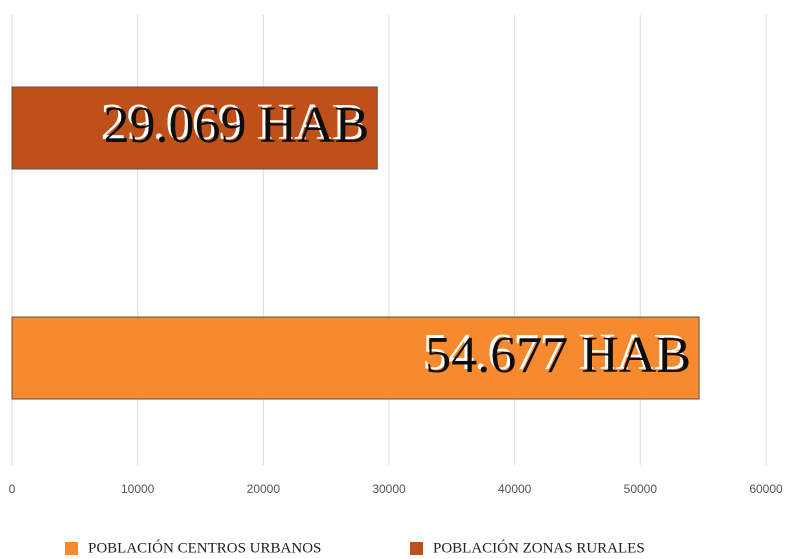  Describe the element at coordinates (237, 125) in the screenshot. I see `data-label: 29.069 HAB` at that location.